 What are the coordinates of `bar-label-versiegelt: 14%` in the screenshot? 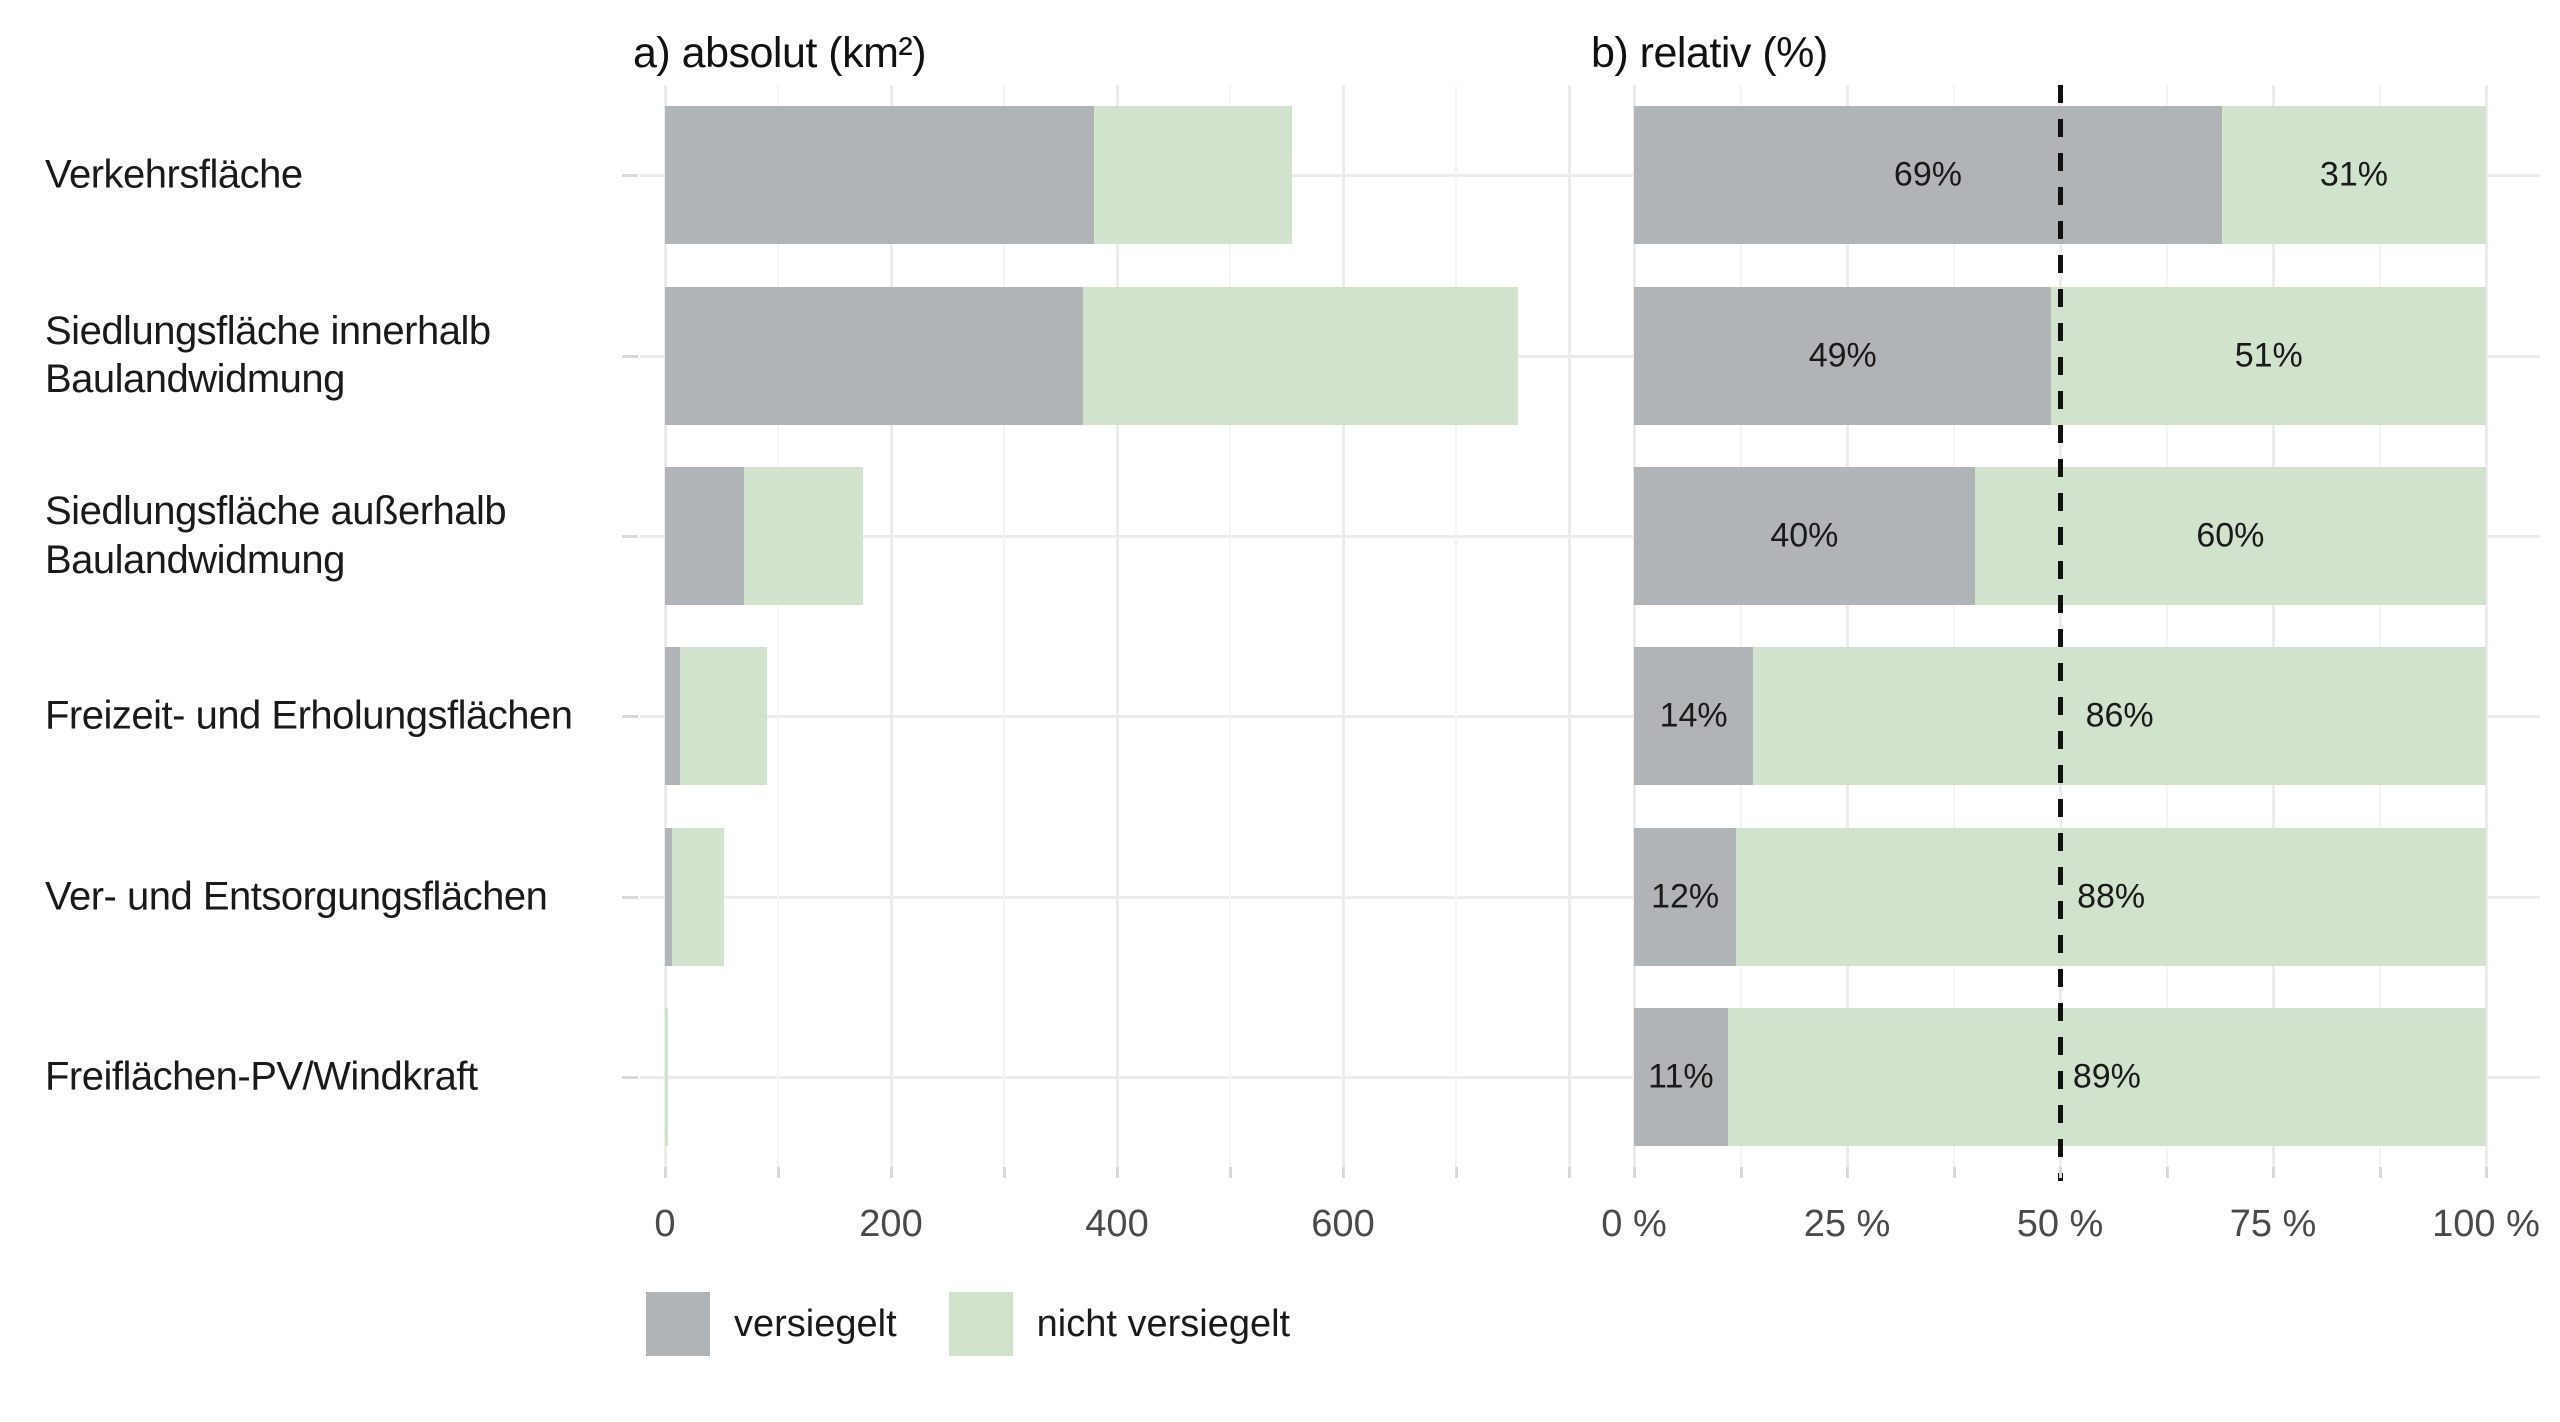 It's located at (1693, 715).